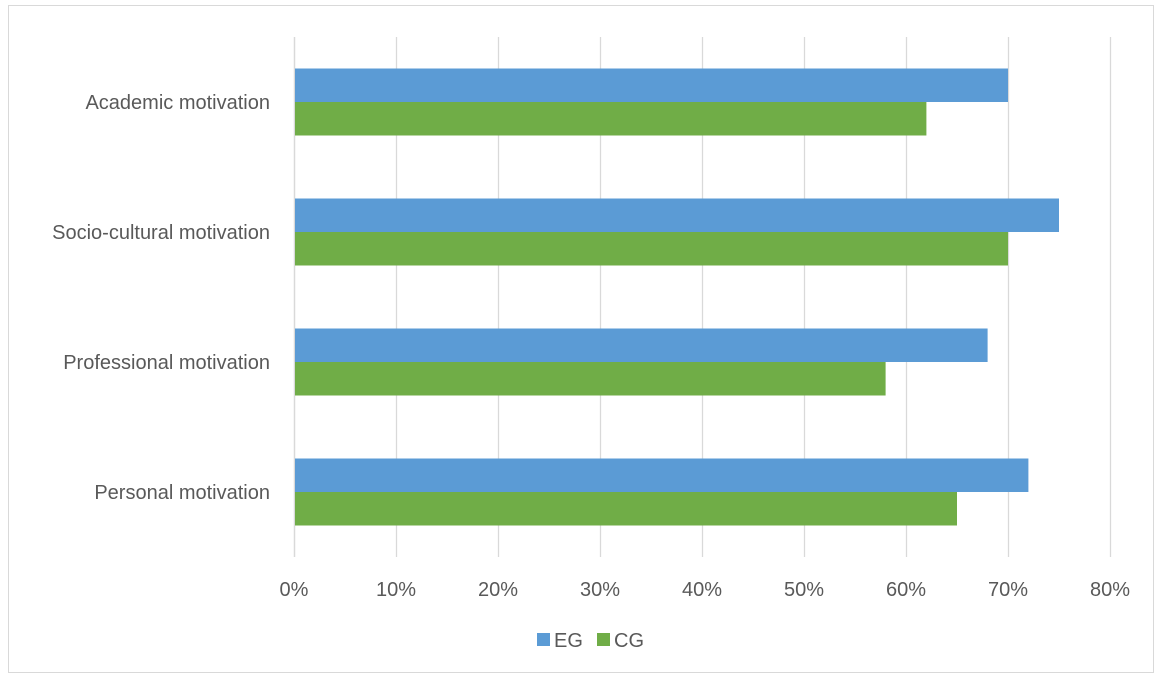 This screenshot has height=675, width=1156. What do you see at coordinates (177, 103) in the screenshot?
I see `category-label: Academic motivation` at bounding box center [177, 103].